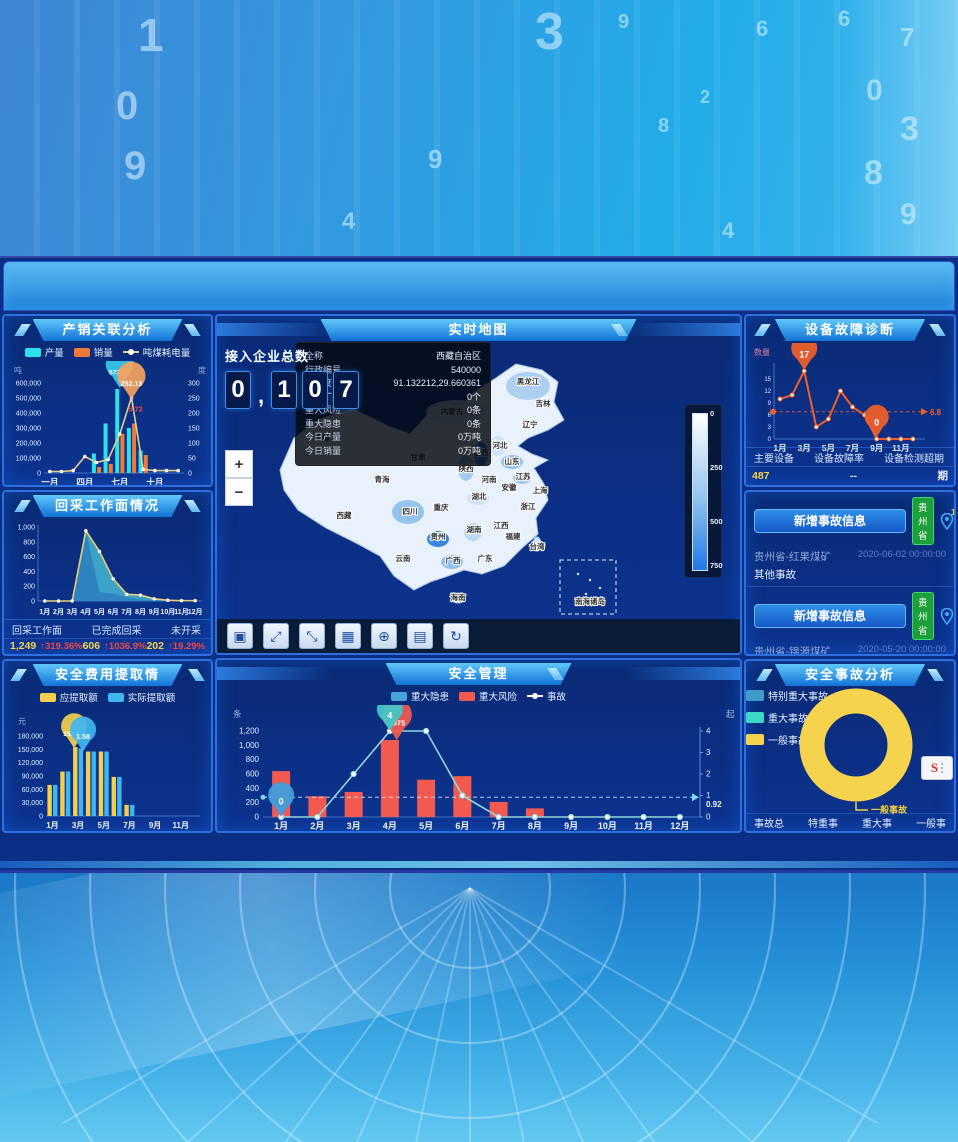  What do you see at coordinates (777, 739) in the screenshot?
I see `analysis-legend-item: 一般事故` at bounding box center [777, 739].